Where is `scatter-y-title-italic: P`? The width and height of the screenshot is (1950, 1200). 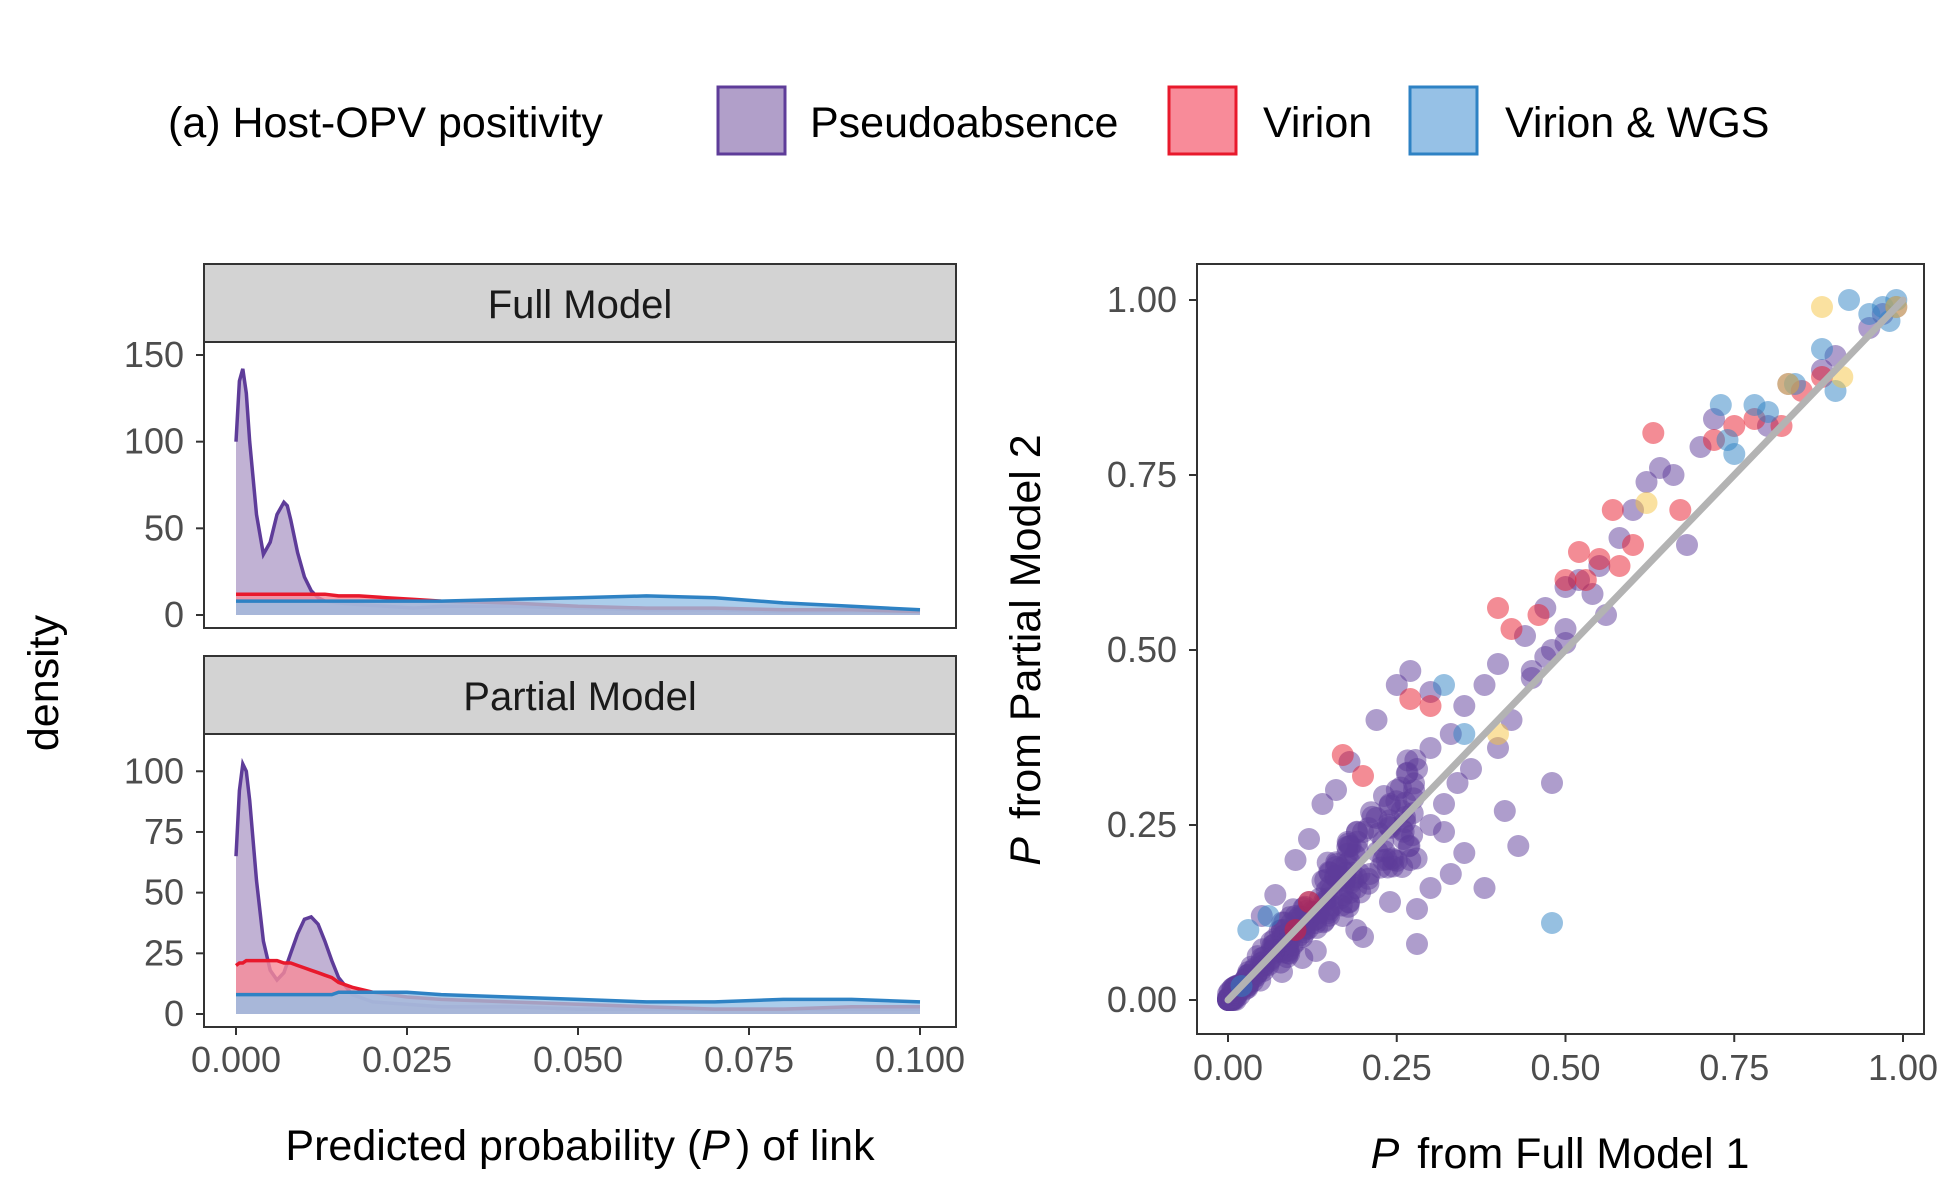 scatter-y-title-italic: P is located at coordinates (1026, 851).